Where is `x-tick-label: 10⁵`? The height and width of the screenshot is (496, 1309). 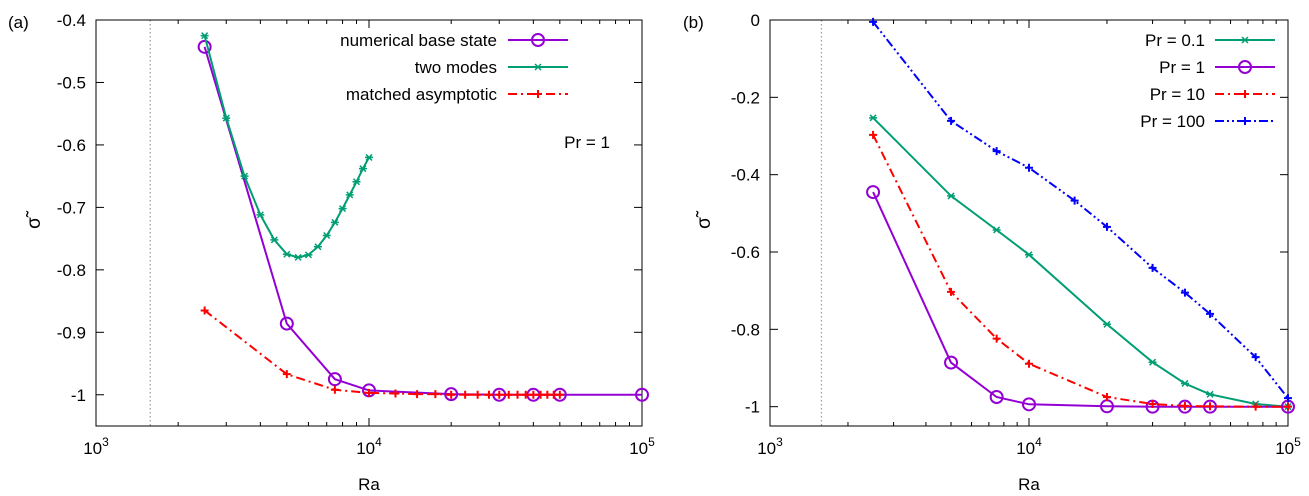
x-tick-label: 10⁵ is located at coordinates (642, 446).